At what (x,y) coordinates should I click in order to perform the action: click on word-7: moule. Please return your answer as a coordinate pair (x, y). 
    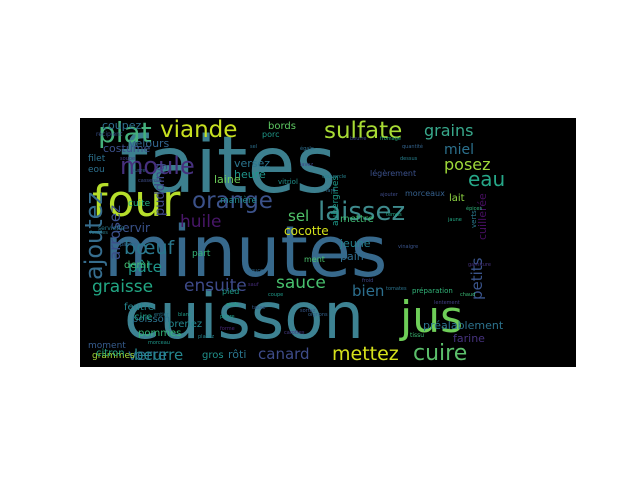
    Looking at the image, I should click on (157, 166).